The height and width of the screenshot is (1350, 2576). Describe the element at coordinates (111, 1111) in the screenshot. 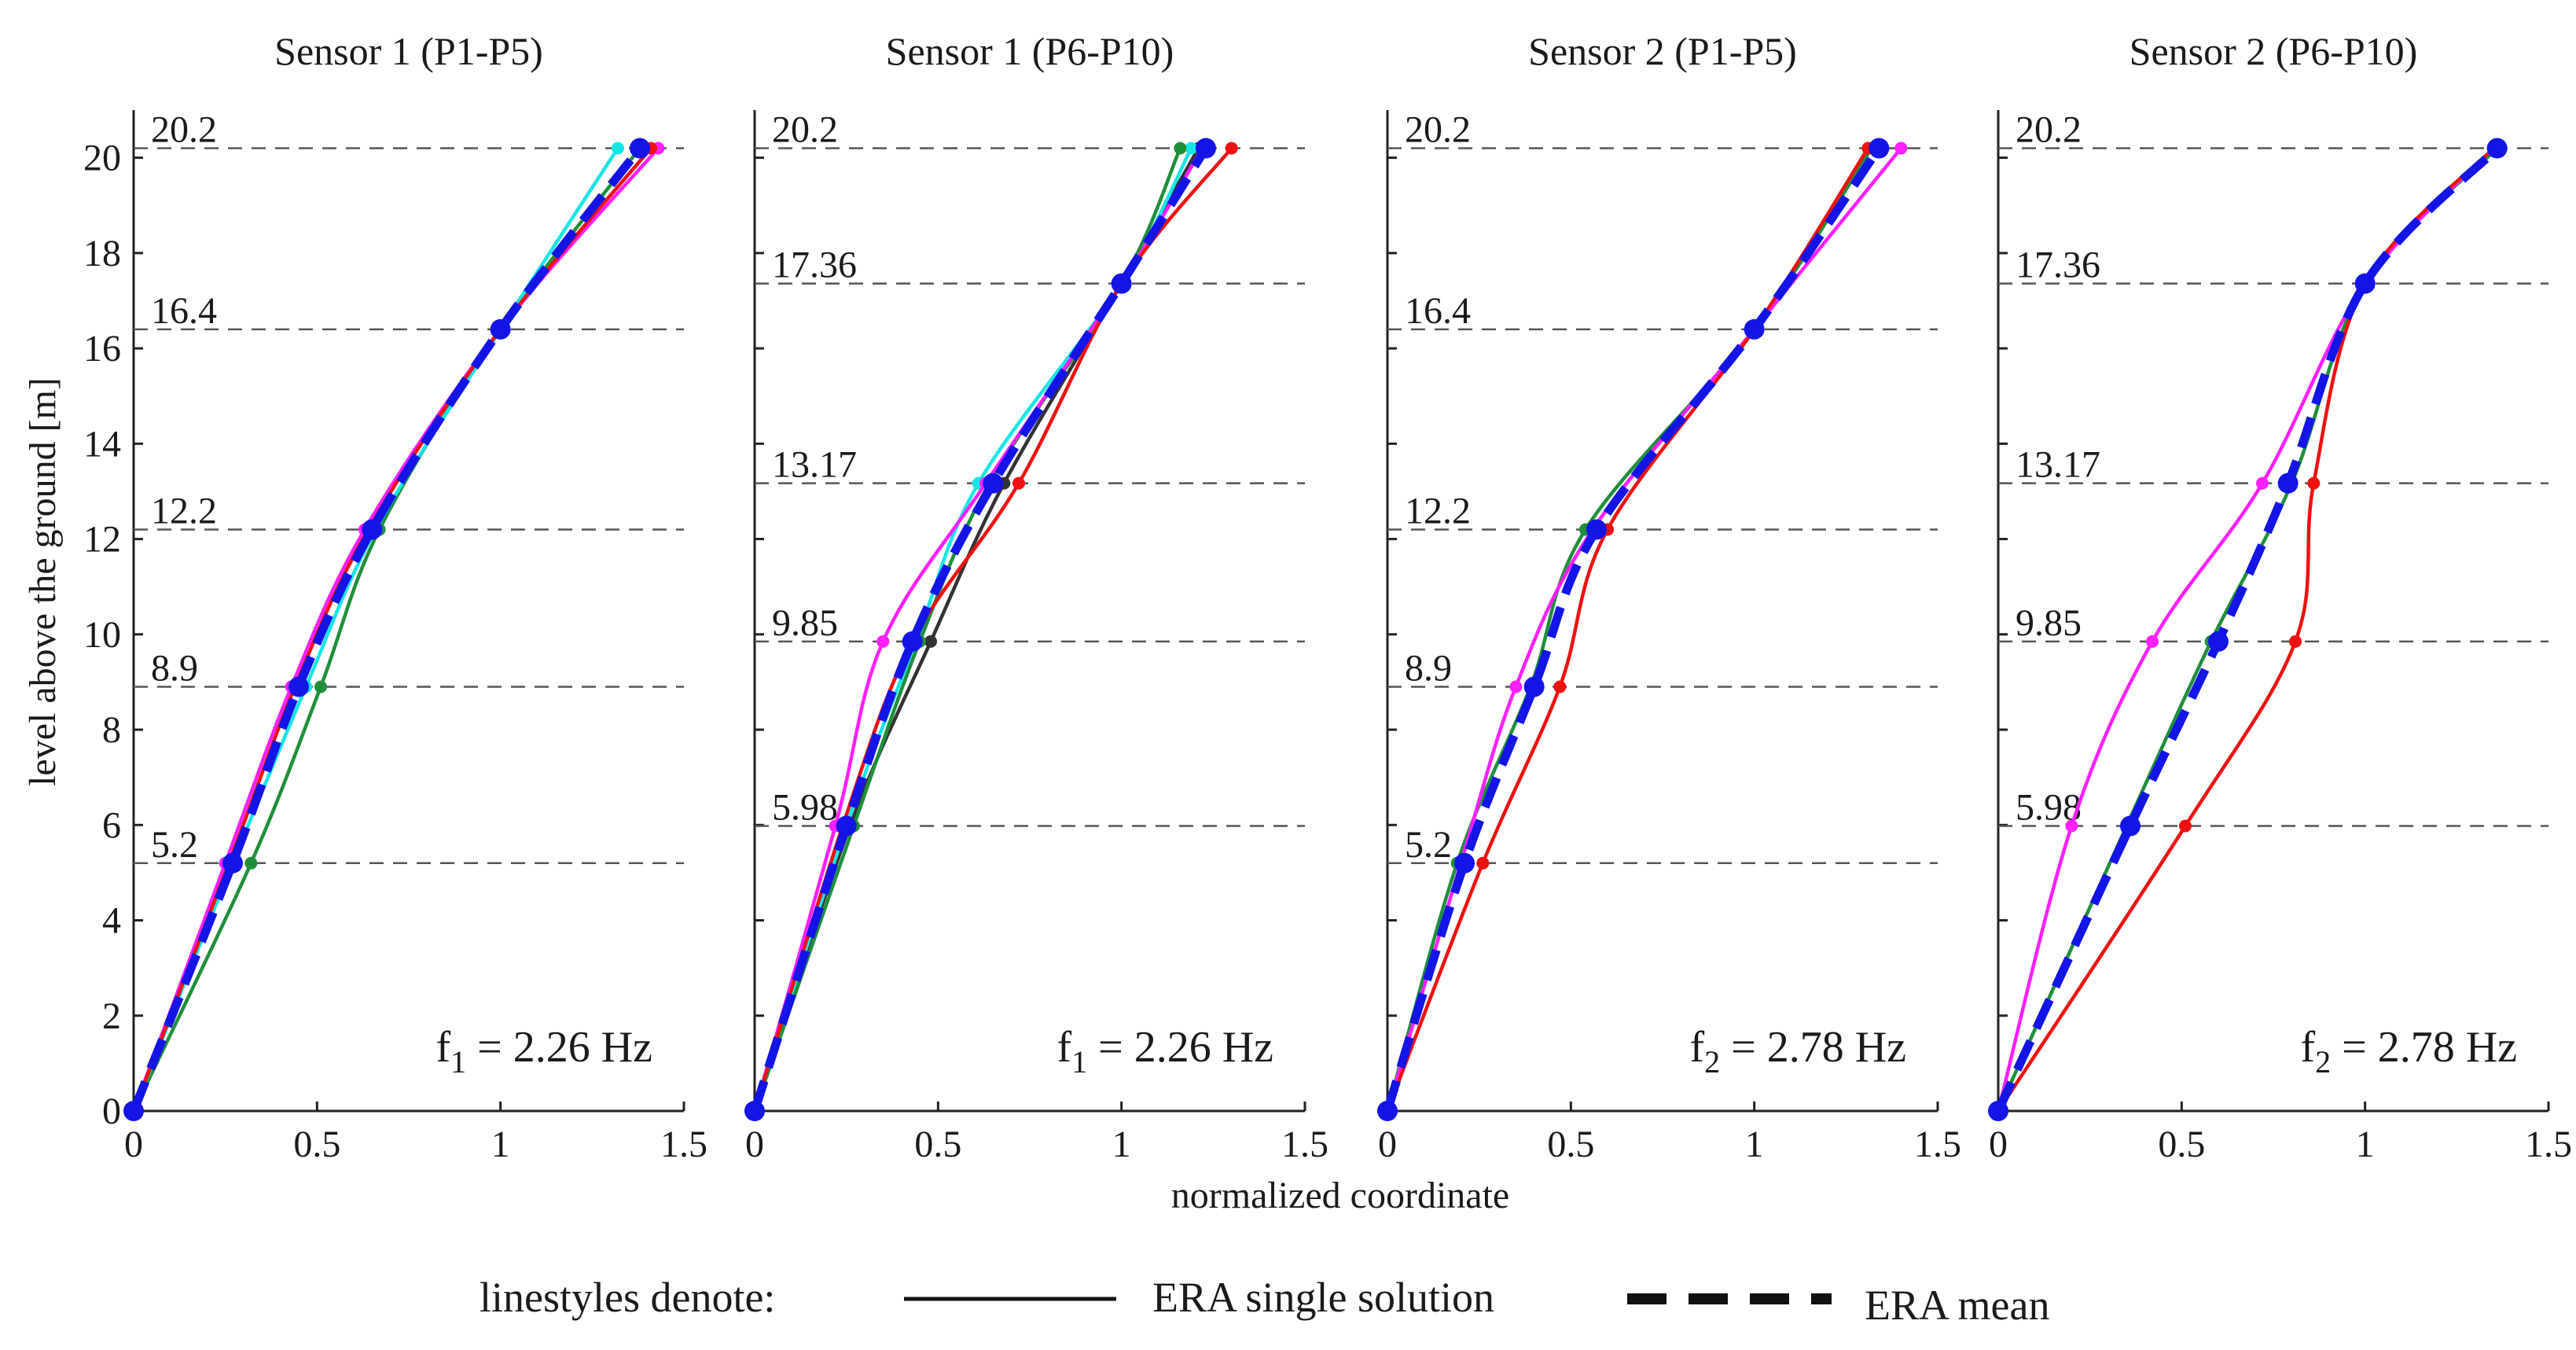

I see `y-tick-label: 0` at that location.